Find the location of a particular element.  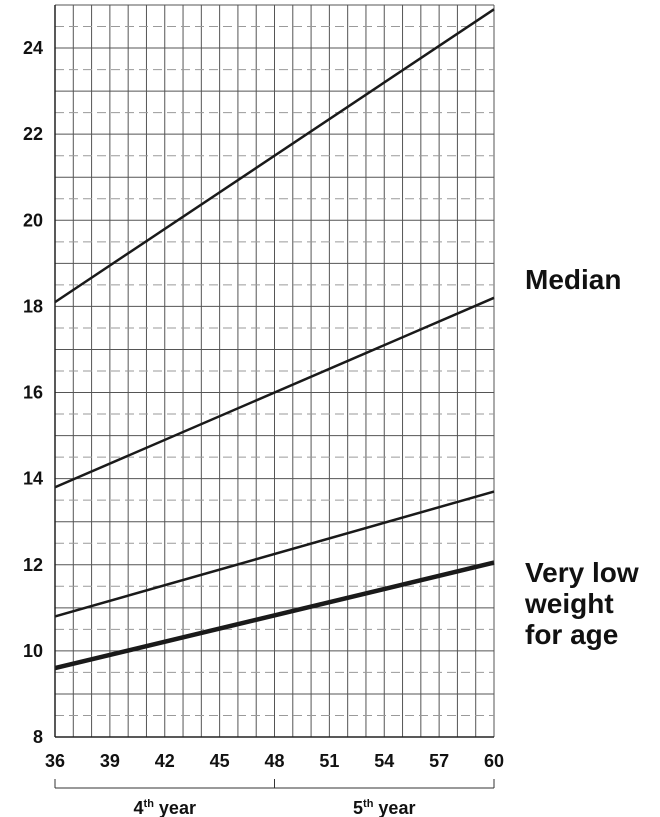

y-tick-label: 16 is located at coordinates (33, 393).